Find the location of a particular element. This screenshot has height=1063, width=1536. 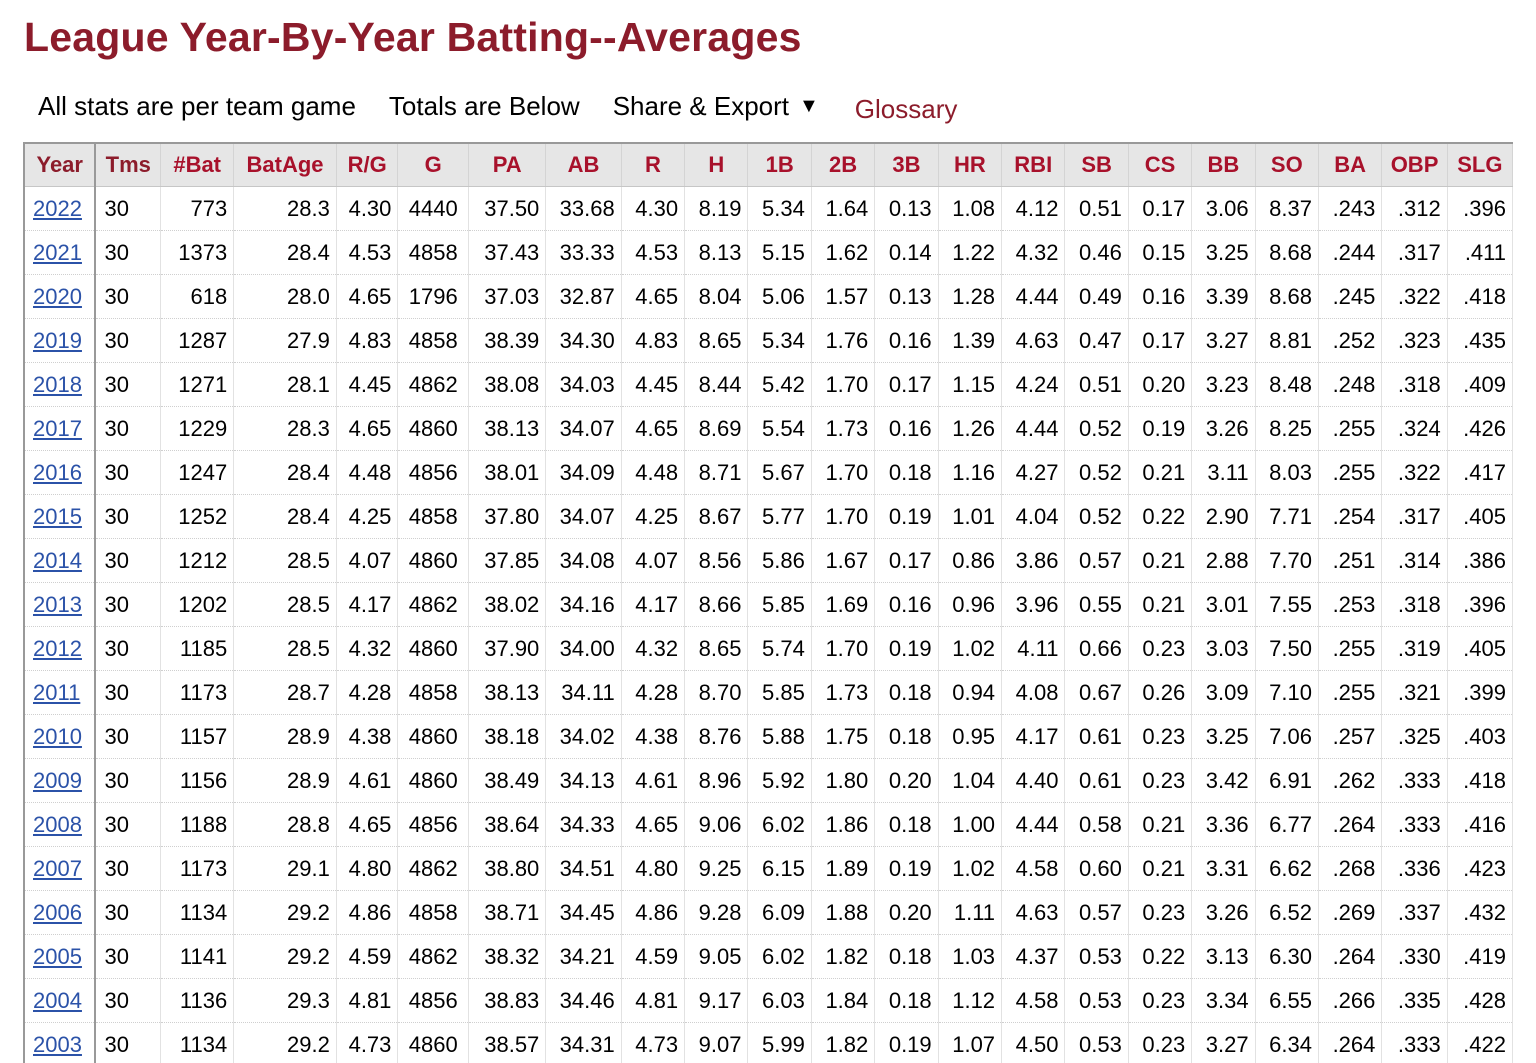

cell-r-g: 4.65 is located at coordinates (367, 296).